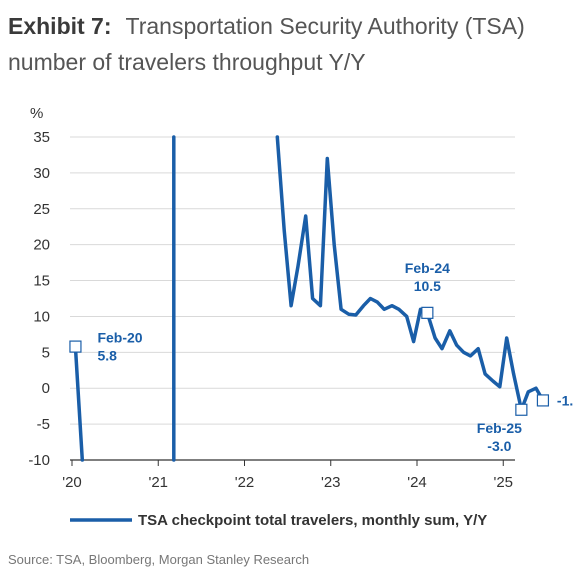  What do you see at coordinates (41, 173) in the screenshot?
I see `y-tick-label: 30` at bounding box center [41, 173].